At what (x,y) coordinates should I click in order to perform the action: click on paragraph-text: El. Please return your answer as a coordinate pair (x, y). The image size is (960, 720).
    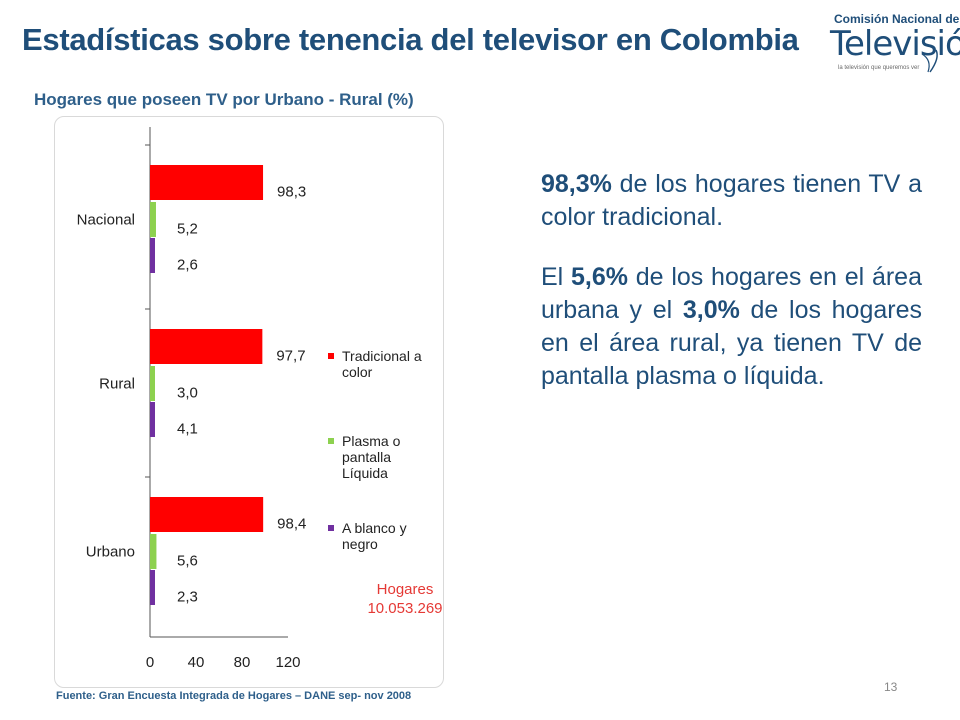
    Looking at the image, I should click on (556, 277).